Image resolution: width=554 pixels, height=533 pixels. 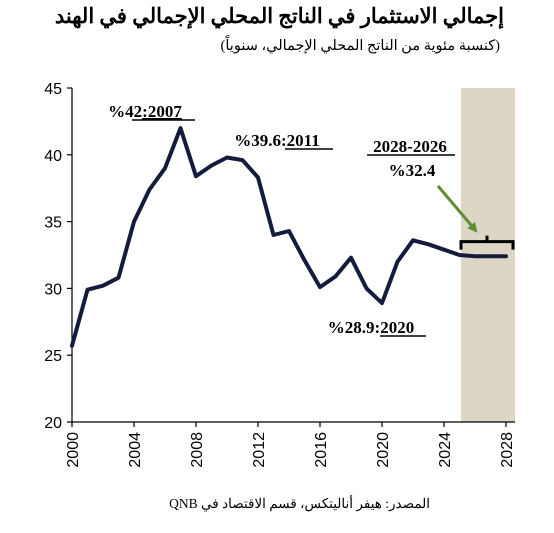 I want to click on x-tick-label: 2028, so click(x=507, y=450).